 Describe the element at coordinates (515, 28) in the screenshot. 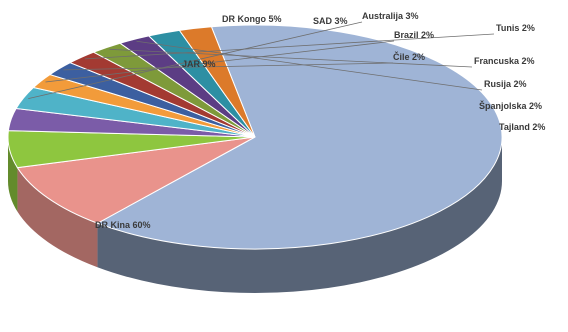

I see `slice-label-tunis: Tunis 2%` at that location.